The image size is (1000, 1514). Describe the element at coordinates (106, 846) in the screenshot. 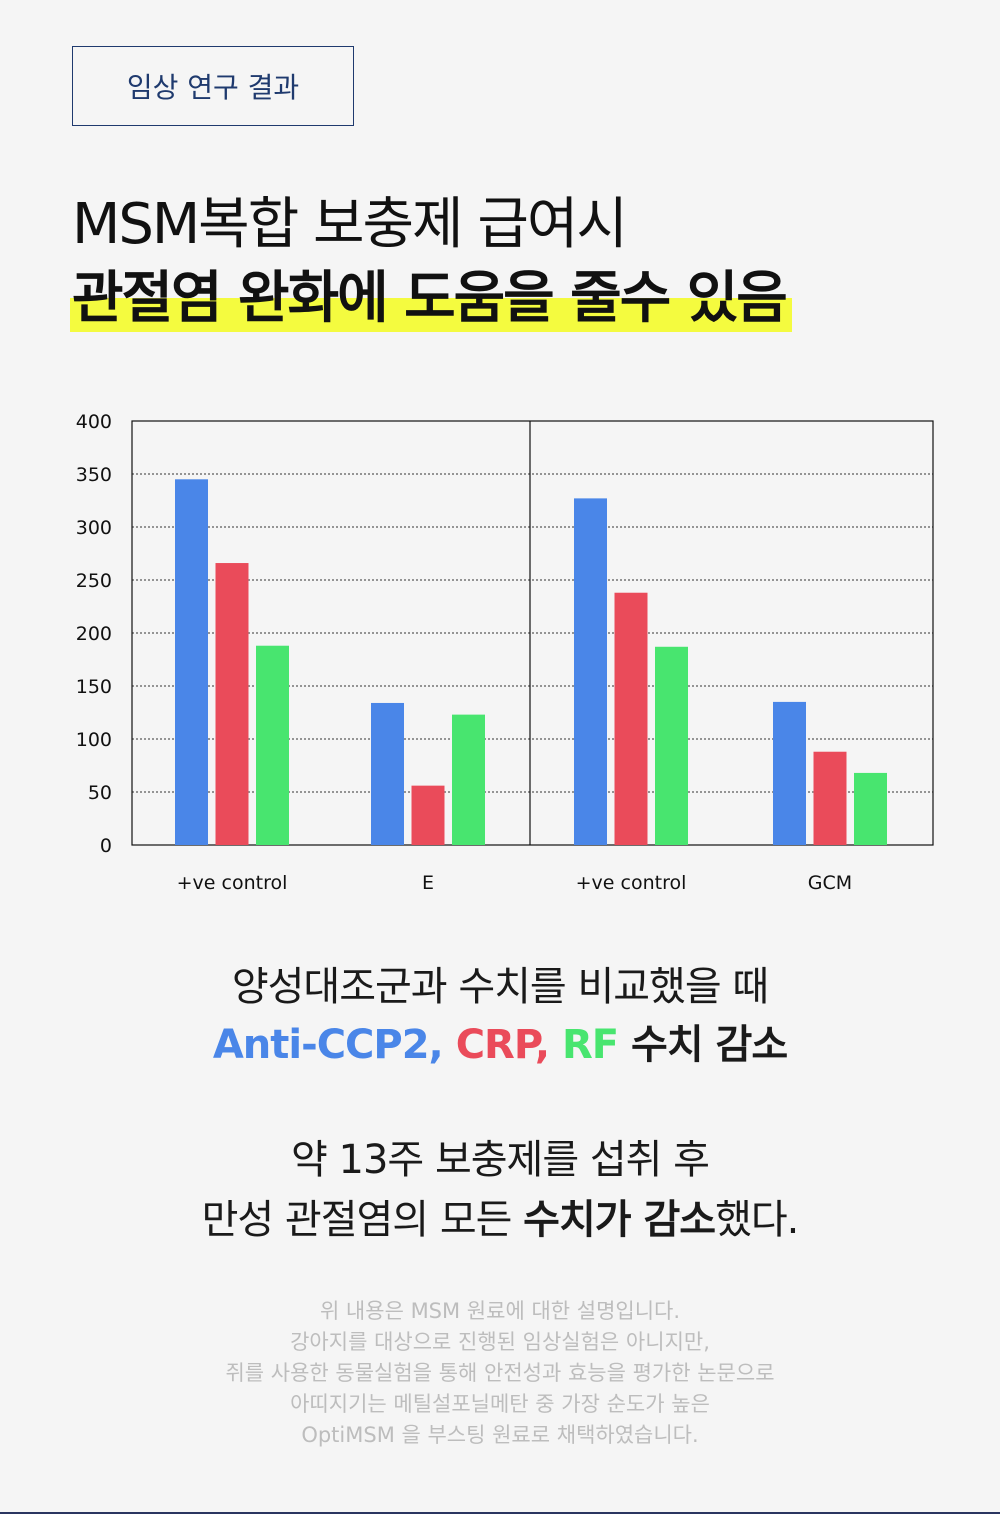

I see `y-tick-label: 0` at that location.